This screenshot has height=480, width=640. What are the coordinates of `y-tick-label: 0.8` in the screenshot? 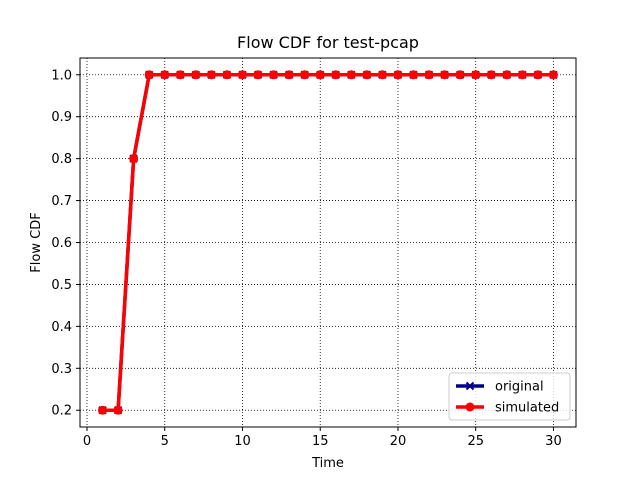 It's located at (61, 159).